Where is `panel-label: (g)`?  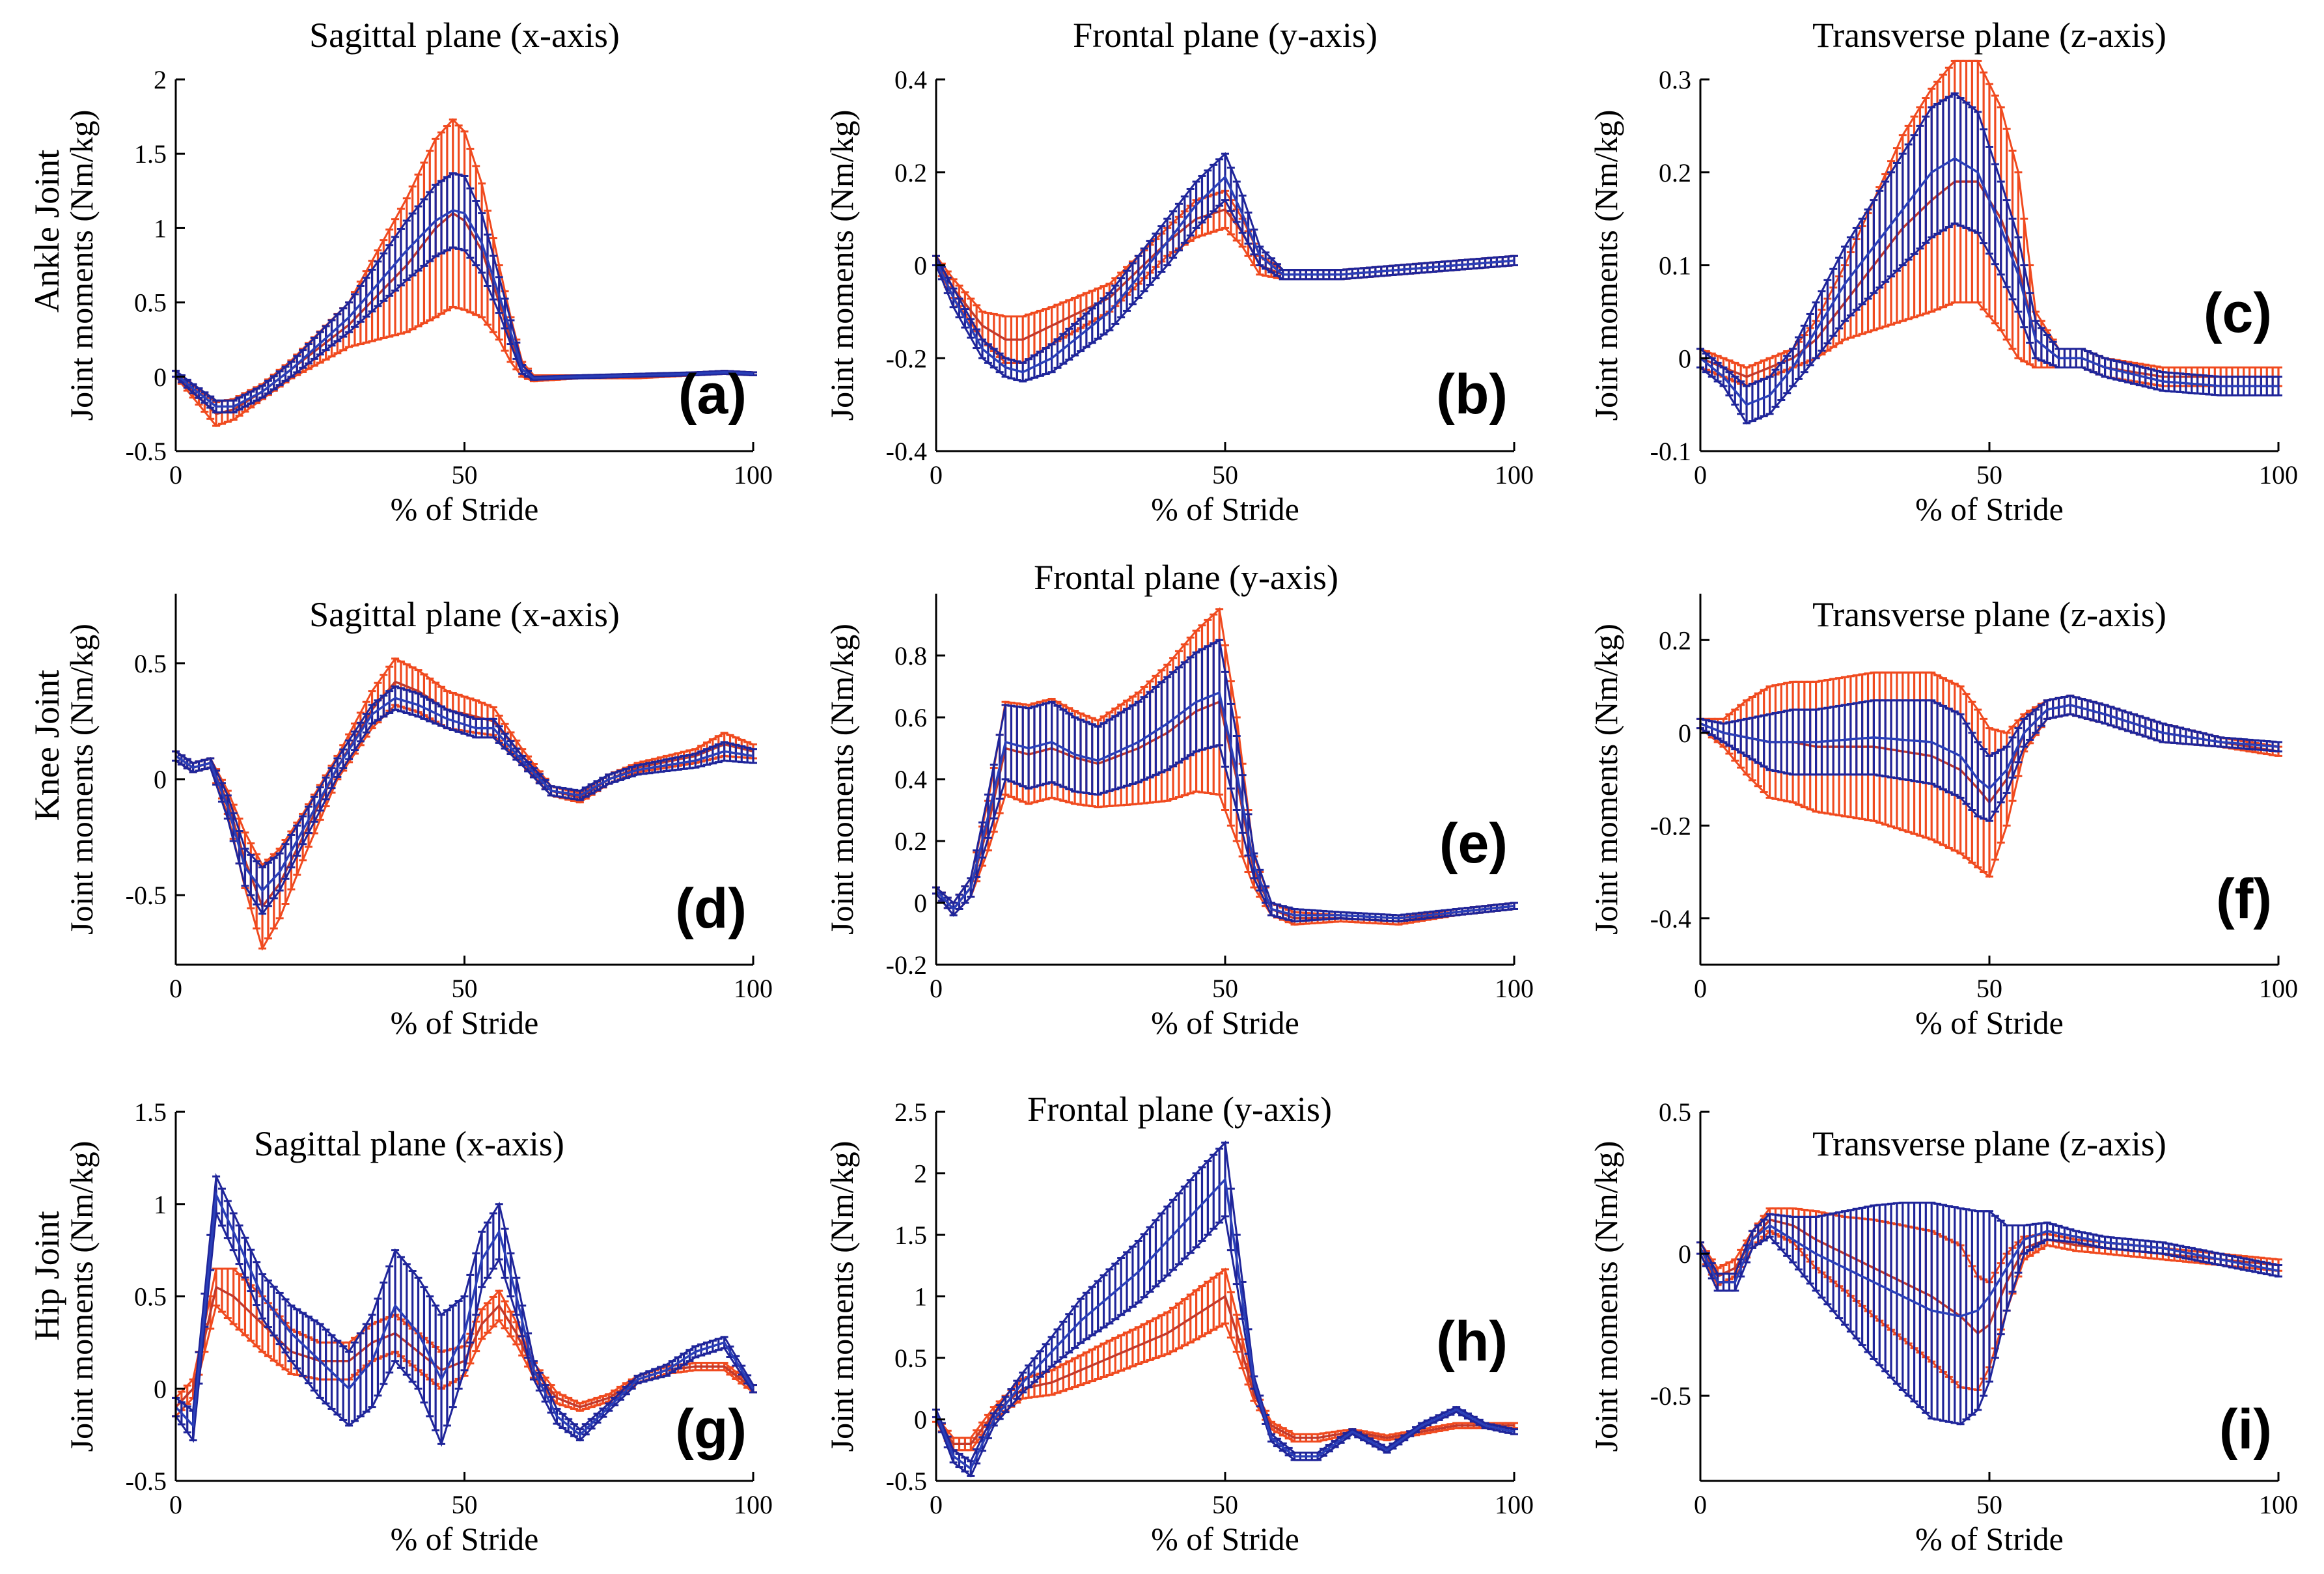 panel-label: (g) is located at coordinates (711, 1430).